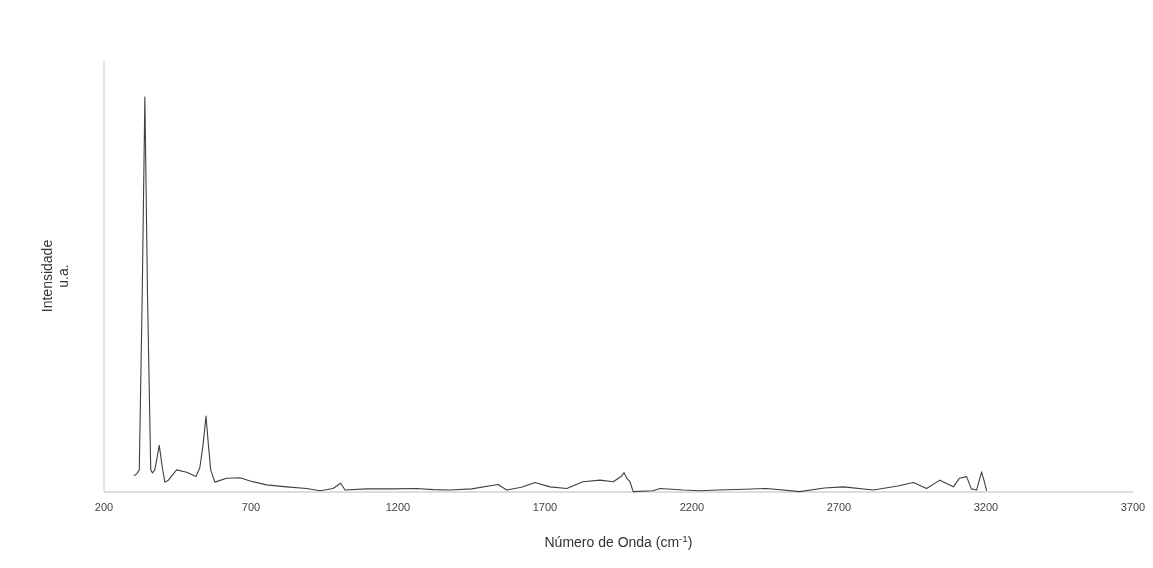  I want to click on x-tick-label: 3700, so click(1133, 507).